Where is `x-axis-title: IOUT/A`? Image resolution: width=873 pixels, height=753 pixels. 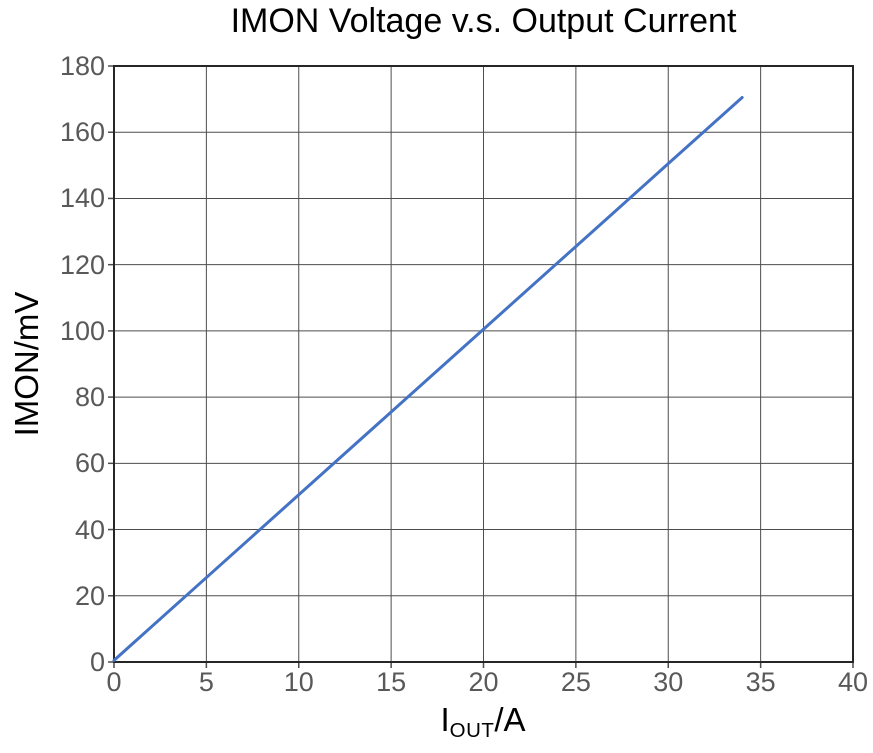 x-axis-title: IOUT/A is located at coordinates (483, 722).